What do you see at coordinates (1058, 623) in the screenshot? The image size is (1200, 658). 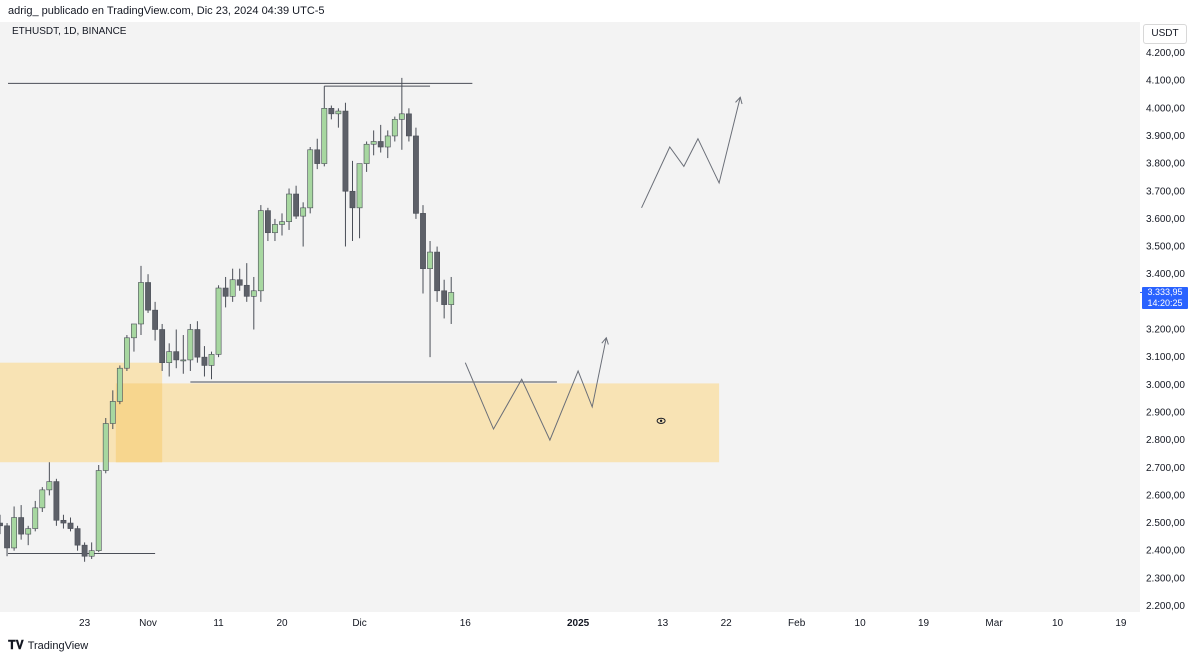 I see `x-tick-label: 10` at bounding box center [1058, 623].